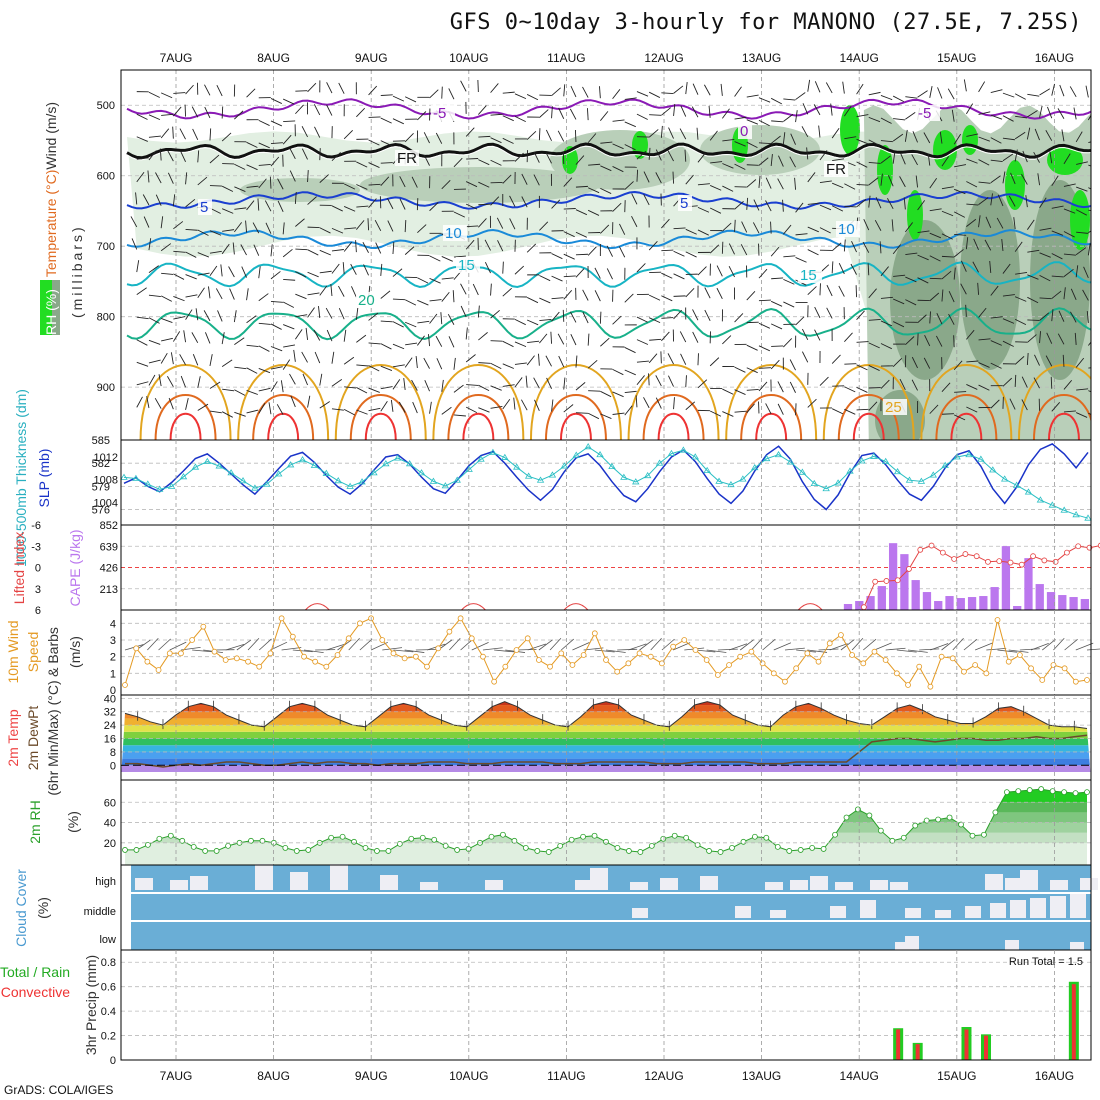 This screenshot has width=1100, height=1100. I want to click on rh-shade-green, so click(850, 130).